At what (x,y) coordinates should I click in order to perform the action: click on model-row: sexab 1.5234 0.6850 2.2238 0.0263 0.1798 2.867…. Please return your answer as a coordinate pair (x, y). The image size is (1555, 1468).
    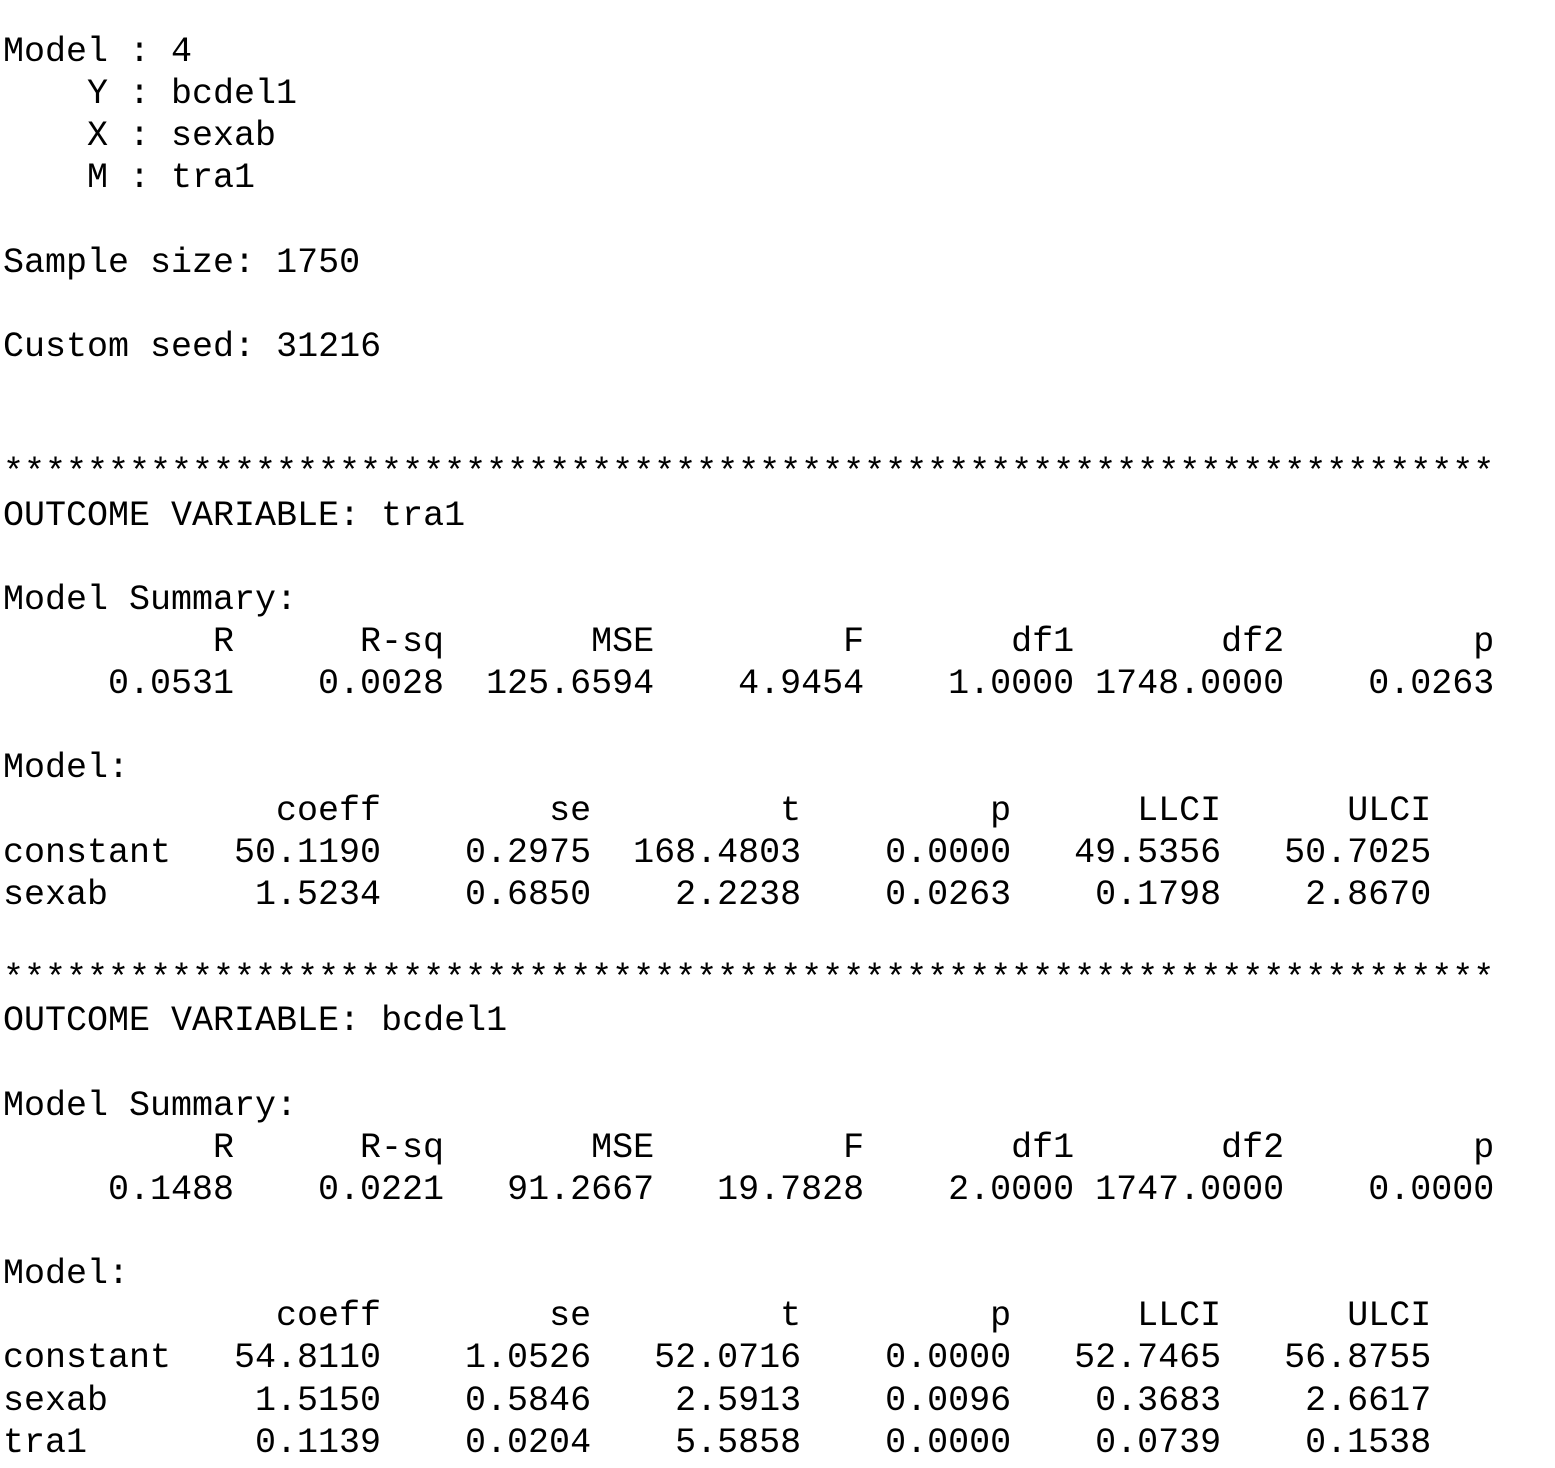
    Looking at the image, I should click on (779, 895).